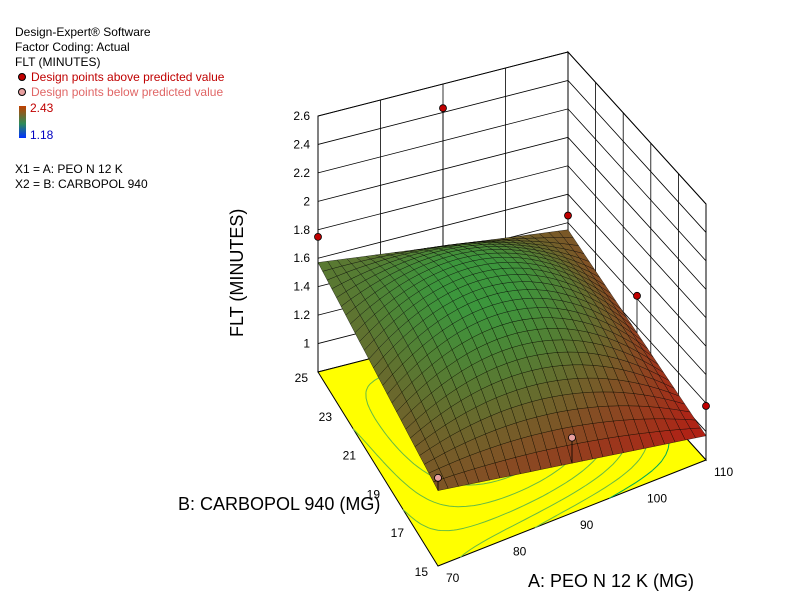 Image resolution: width=809 pixels, height=606 pixels. What do you see at coordinates (22, 122) in the screenshot?
I see `colorbar-gradient` at bounding box center [22, 122].